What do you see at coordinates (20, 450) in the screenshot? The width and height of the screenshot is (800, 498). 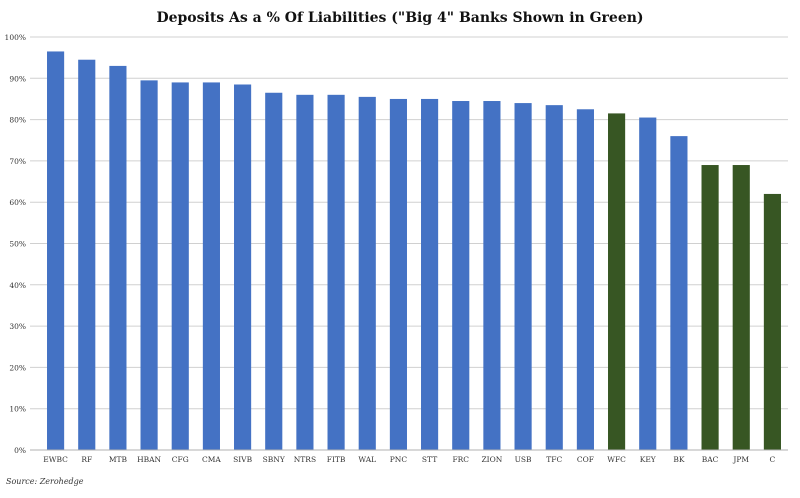 I see `y-tick-label: 0%` at bounding box center [20, 450].